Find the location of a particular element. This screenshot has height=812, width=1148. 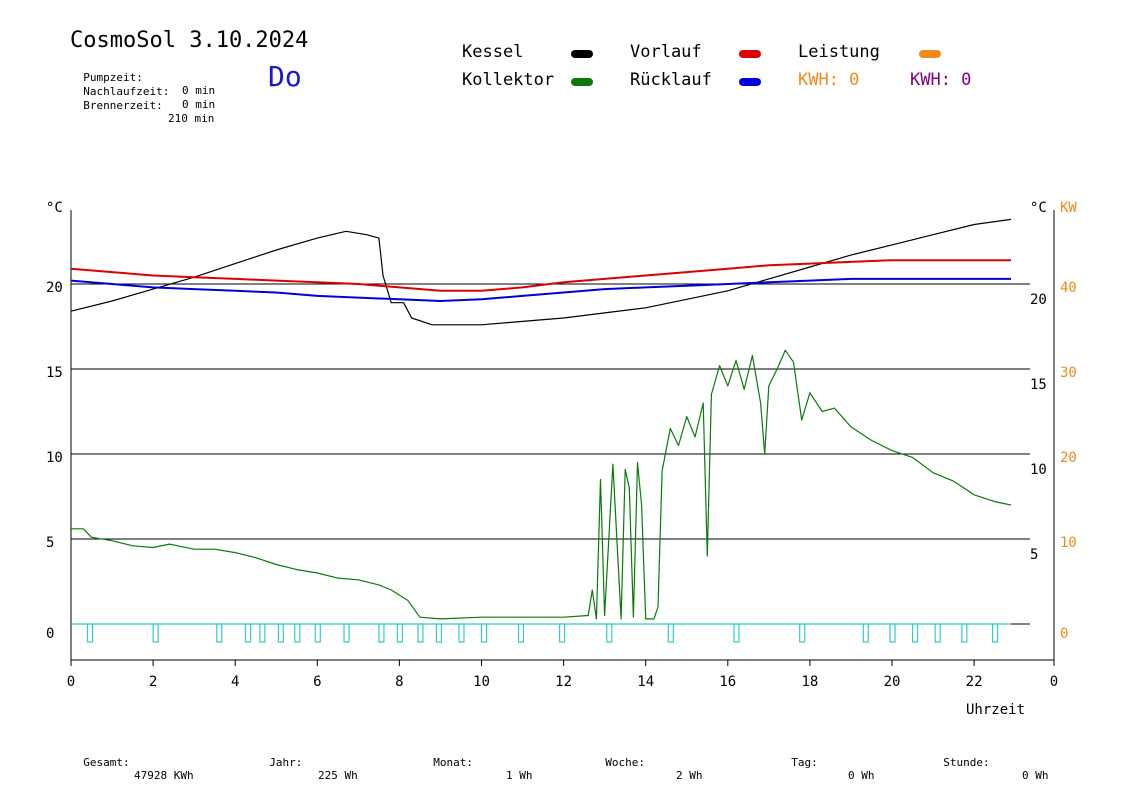

y-tick-label-left: 0 is located at coordinates (50, 634).